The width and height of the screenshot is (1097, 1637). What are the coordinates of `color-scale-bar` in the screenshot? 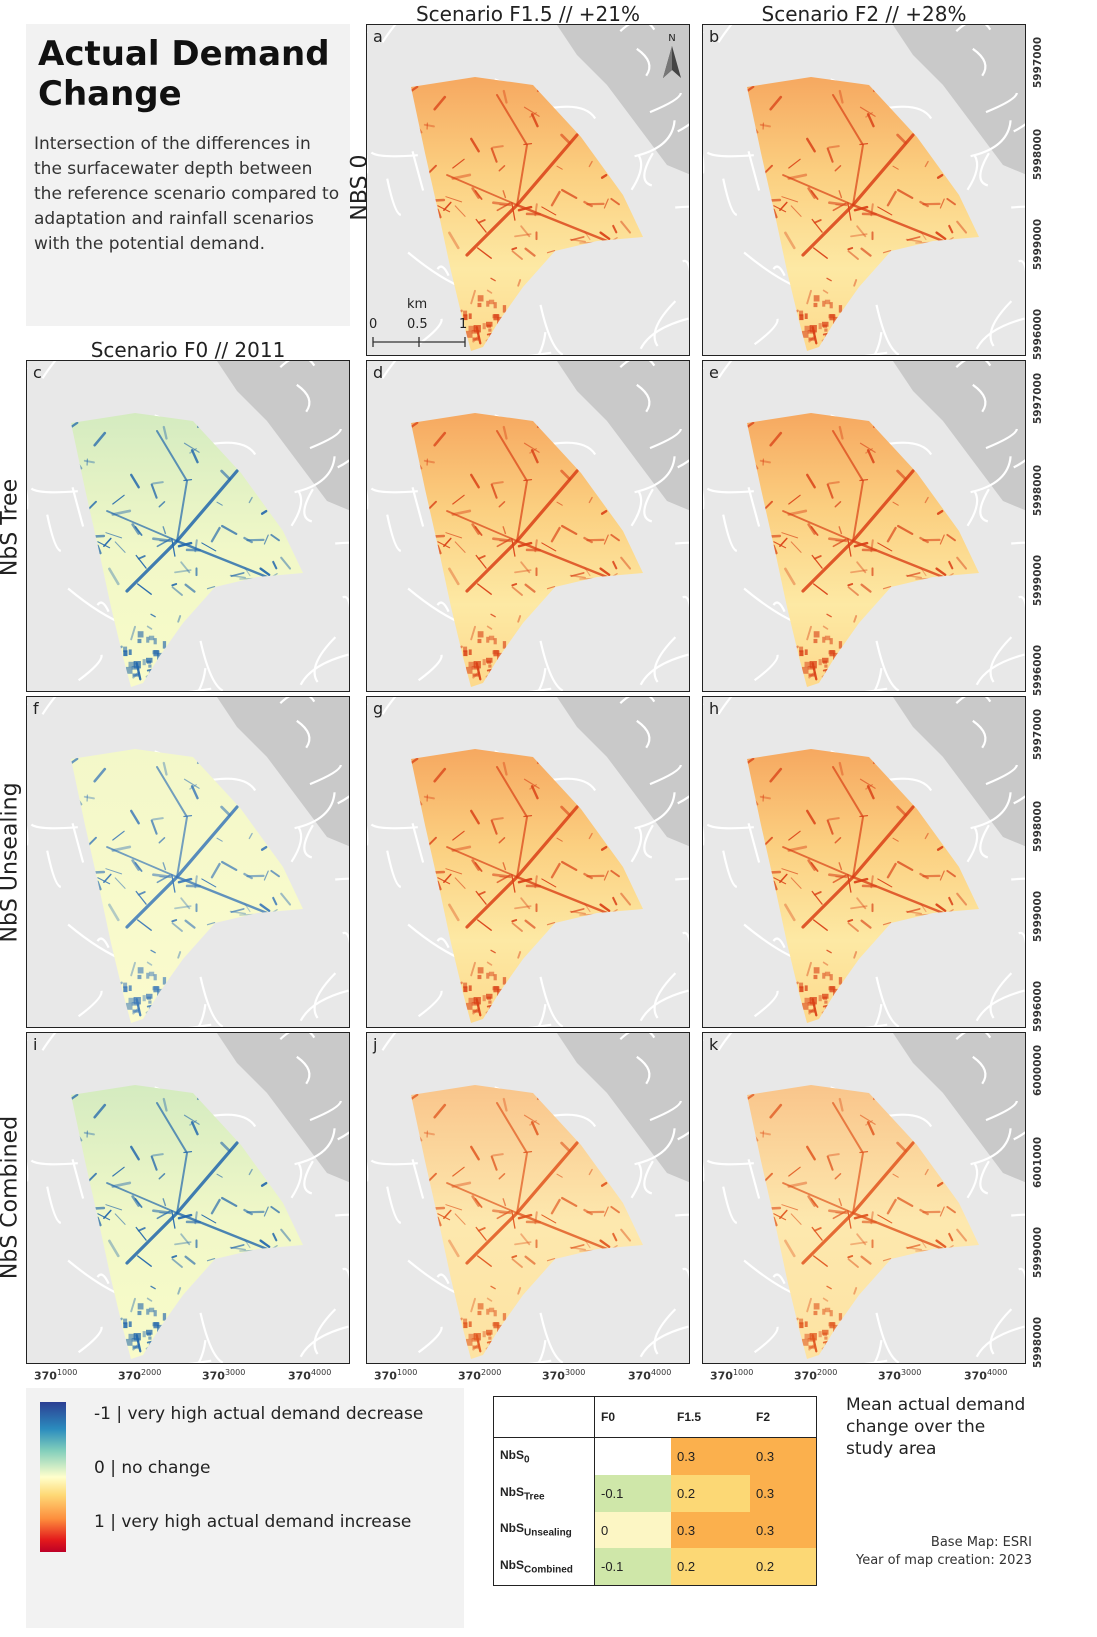 It's located at (53, 1477).